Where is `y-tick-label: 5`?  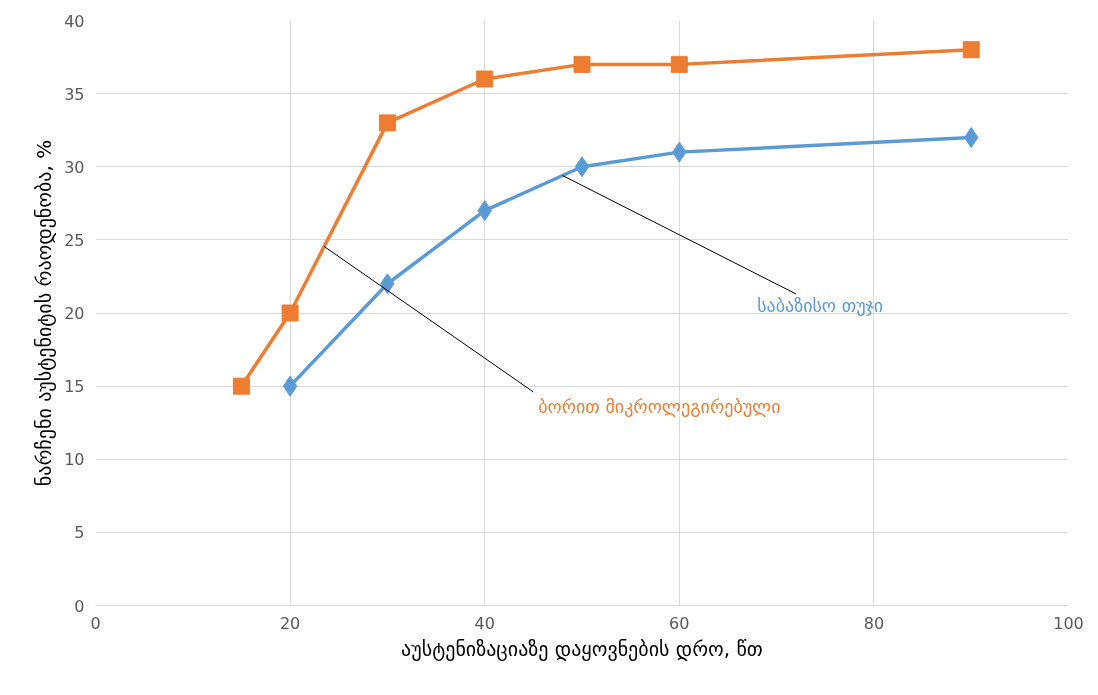 y-tick-label: 5 is located at coordinates (79, 533).